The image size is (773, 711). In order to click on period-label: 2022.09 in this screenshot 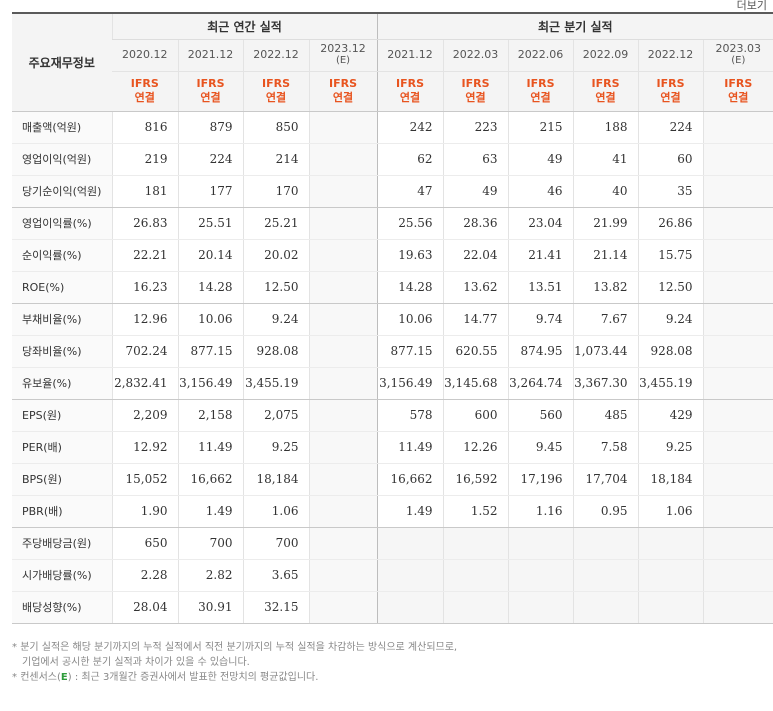, I will do `click(605, 54)`.